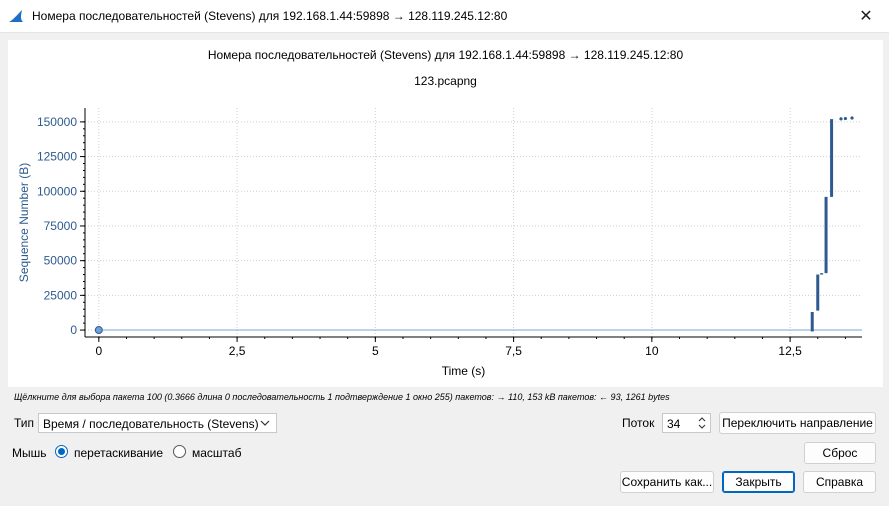 Image resolution: width=889 pixels, height=506 pixels. What do you see at coordinates (73, 330) in the screenshot?
I see `y-tick-label: 0` at bounding box center [73, 330].